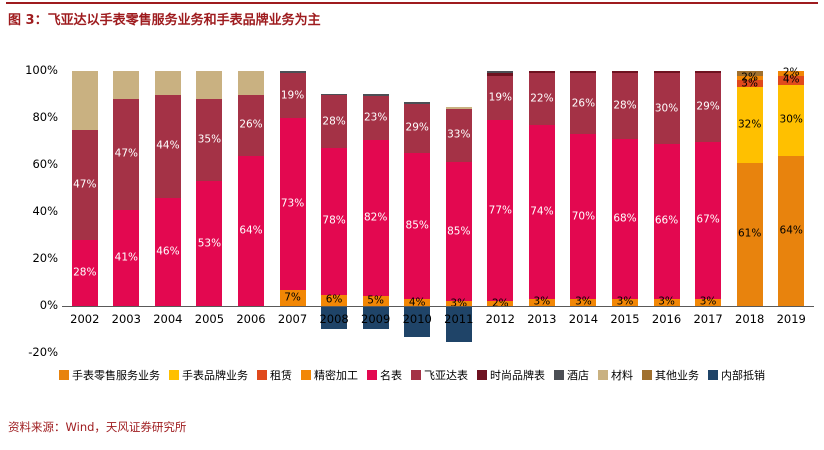 The width and height of the screenshot is (824, 450). Describe the element at coordinates (251, 319) in the screenshot. I see `x-axis-year-label: 2006` at that location.